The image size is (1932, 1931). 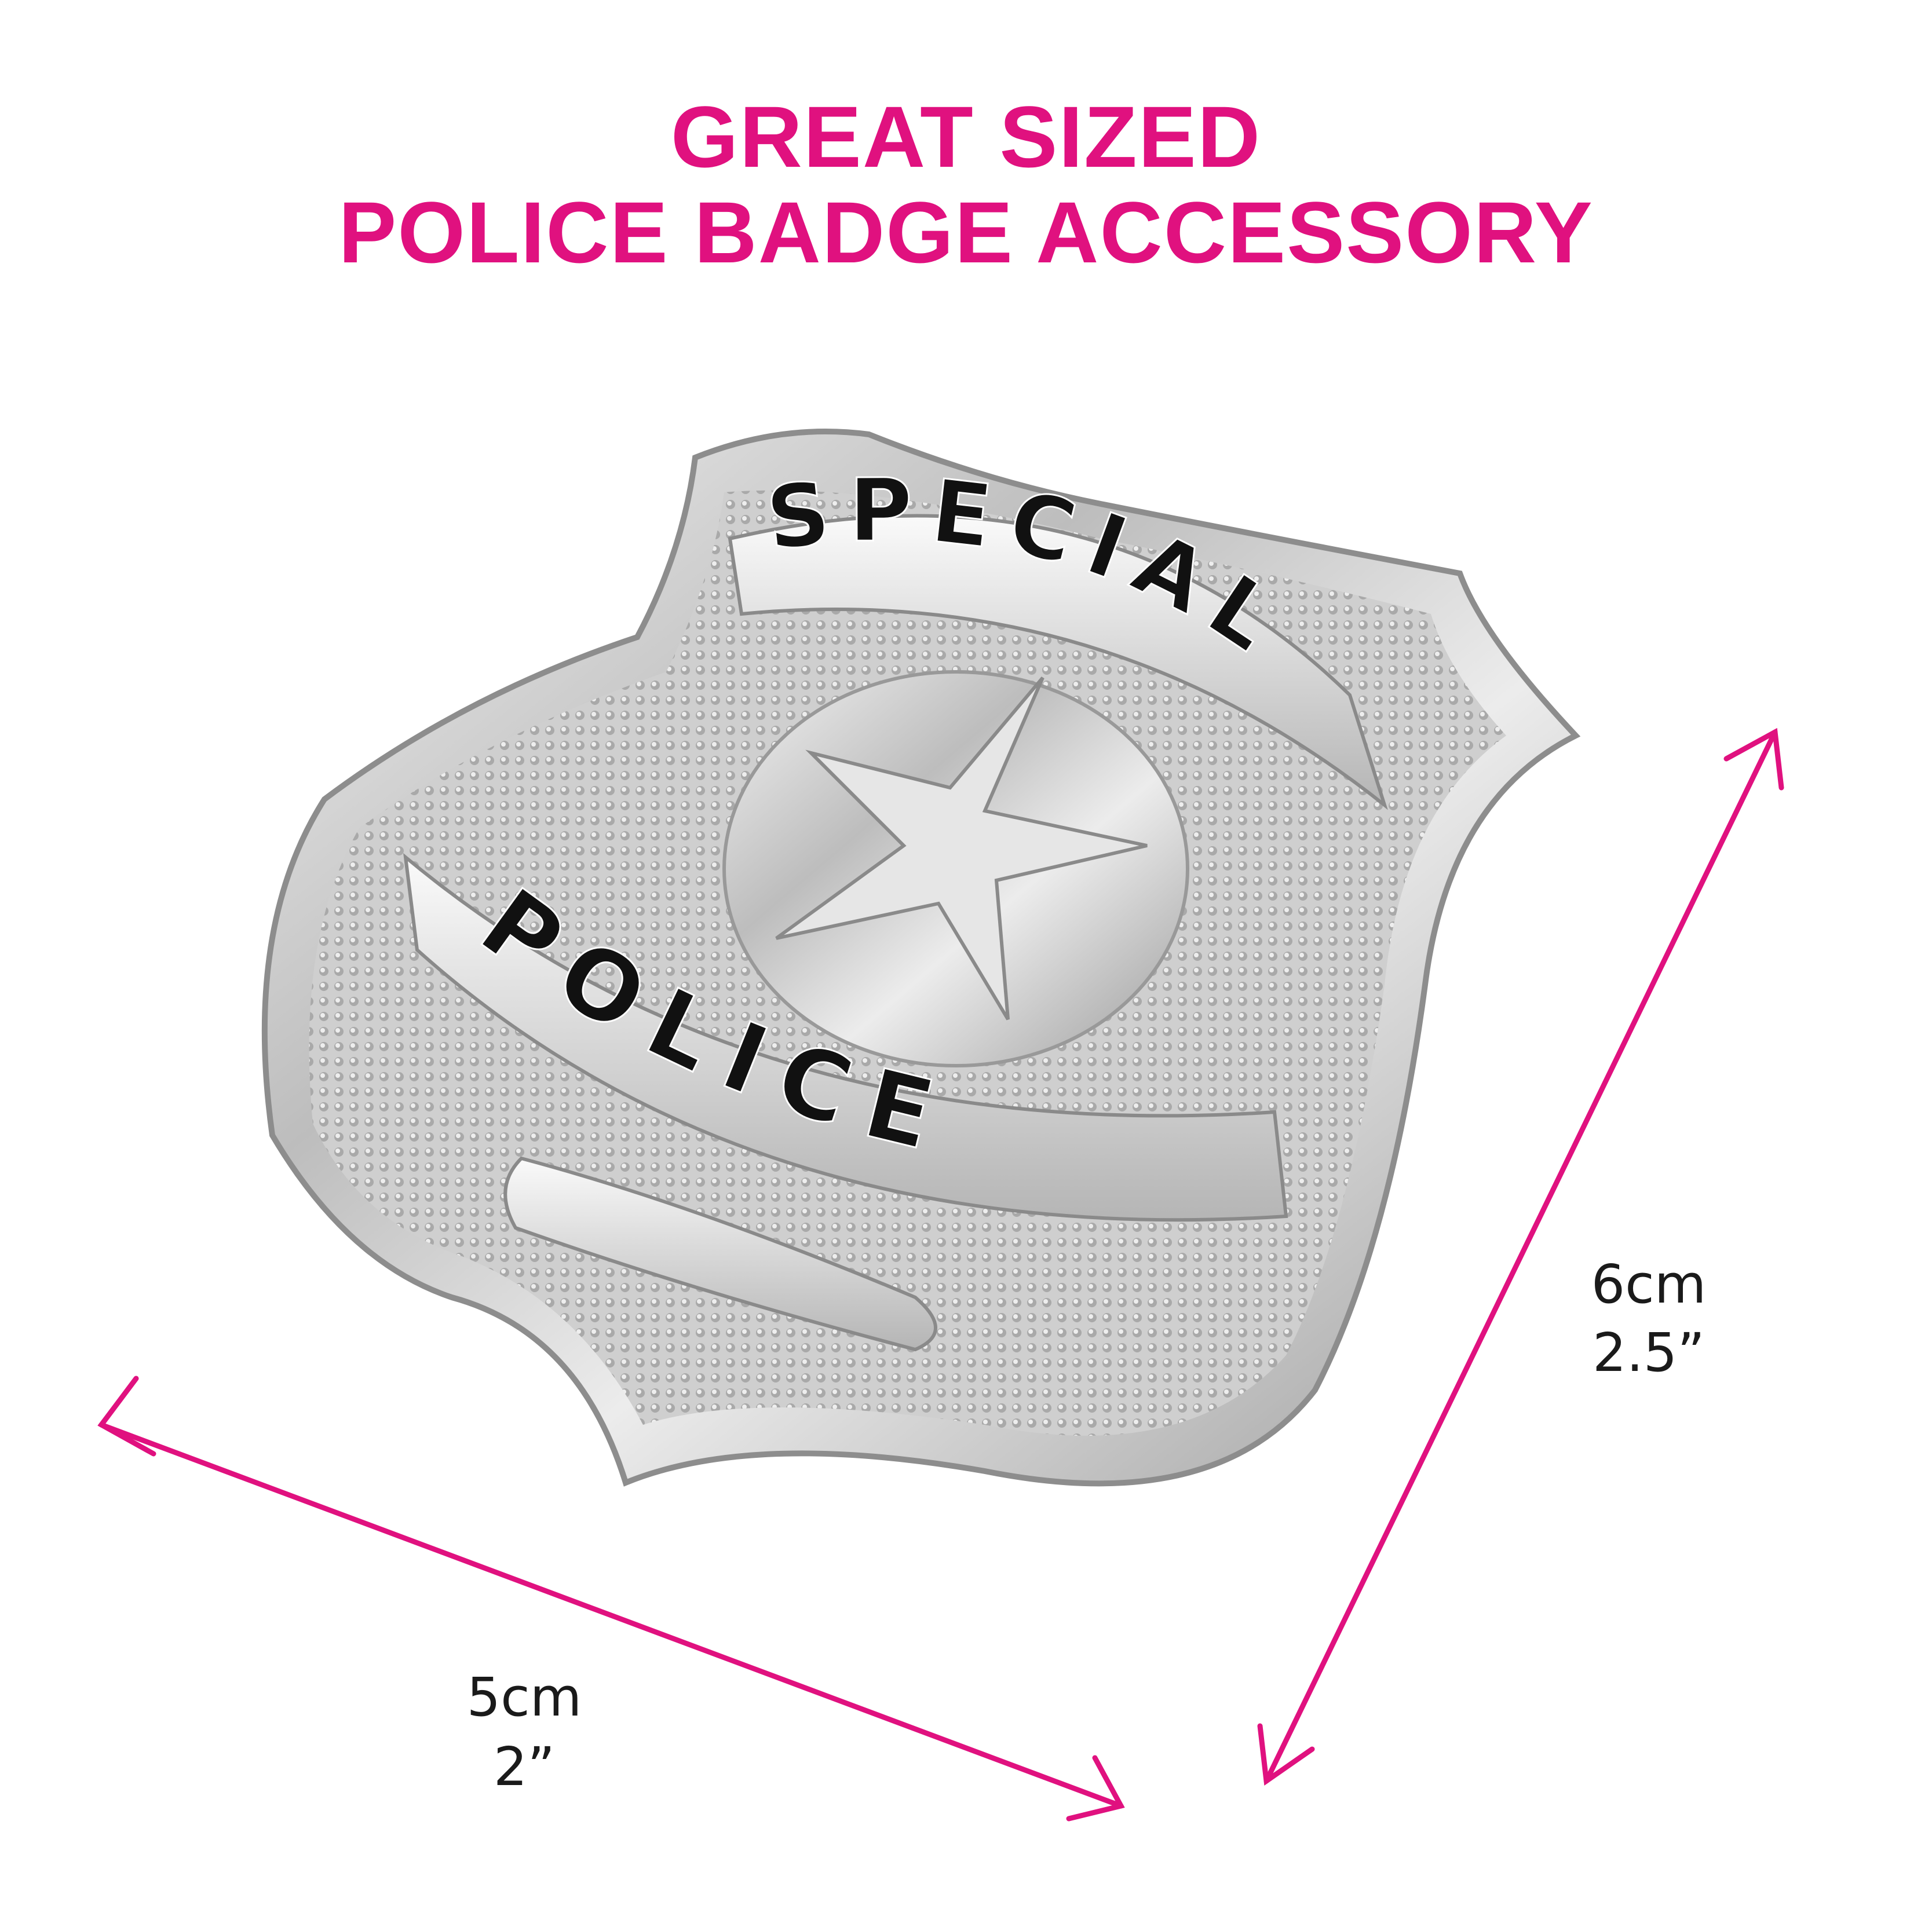 What do you see at coordinates (1521, 1257) in the screenshot?
I see `height-arrow` at bounding box center [1521, 1257].